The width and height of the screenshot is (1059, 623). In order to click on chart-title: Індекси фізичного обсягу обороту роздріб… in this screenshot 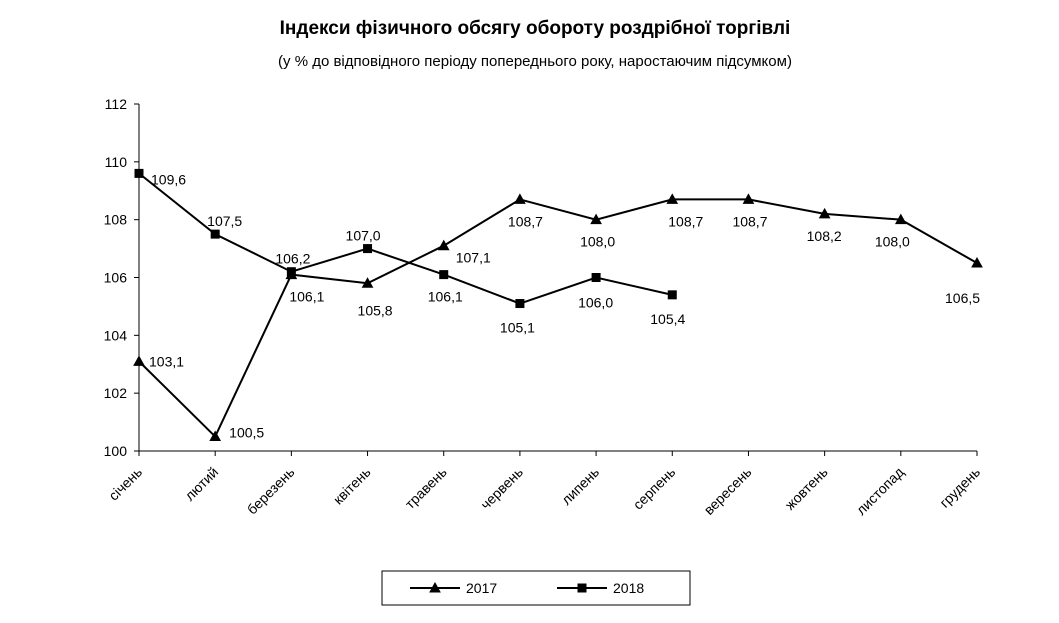, I will do `click(535, 28)`.